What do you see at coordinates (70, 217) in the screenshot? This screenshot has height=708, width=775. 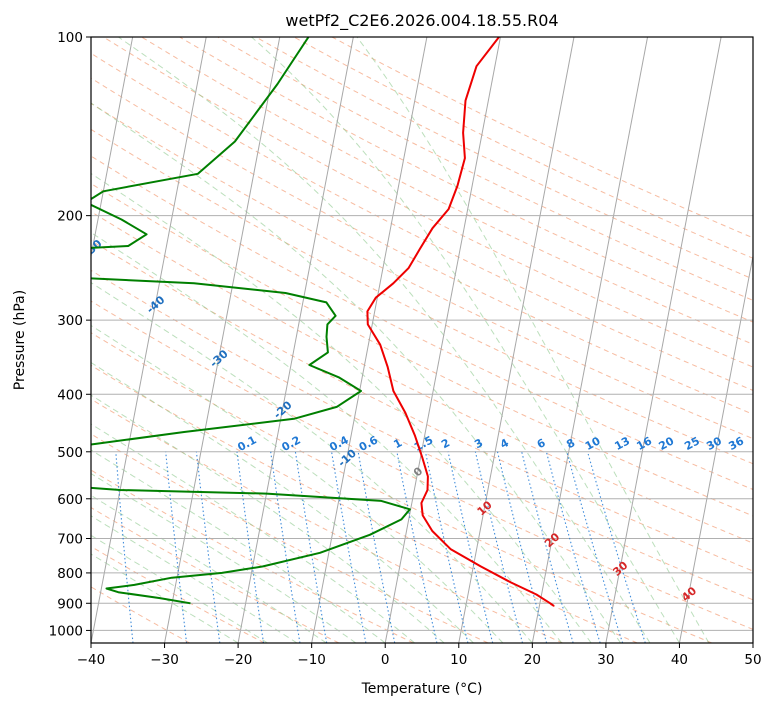 I see `y-tick-label: 200` at bounding box center [70, 217].